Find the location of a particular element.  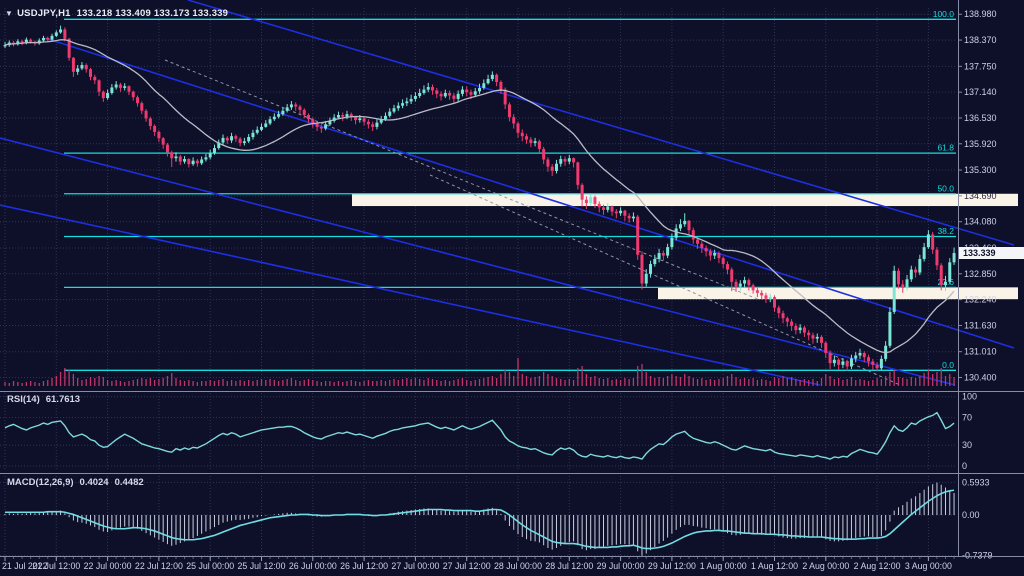

time-axis-label: 1 Aug 00:00 is located at coordinates (723, 566).